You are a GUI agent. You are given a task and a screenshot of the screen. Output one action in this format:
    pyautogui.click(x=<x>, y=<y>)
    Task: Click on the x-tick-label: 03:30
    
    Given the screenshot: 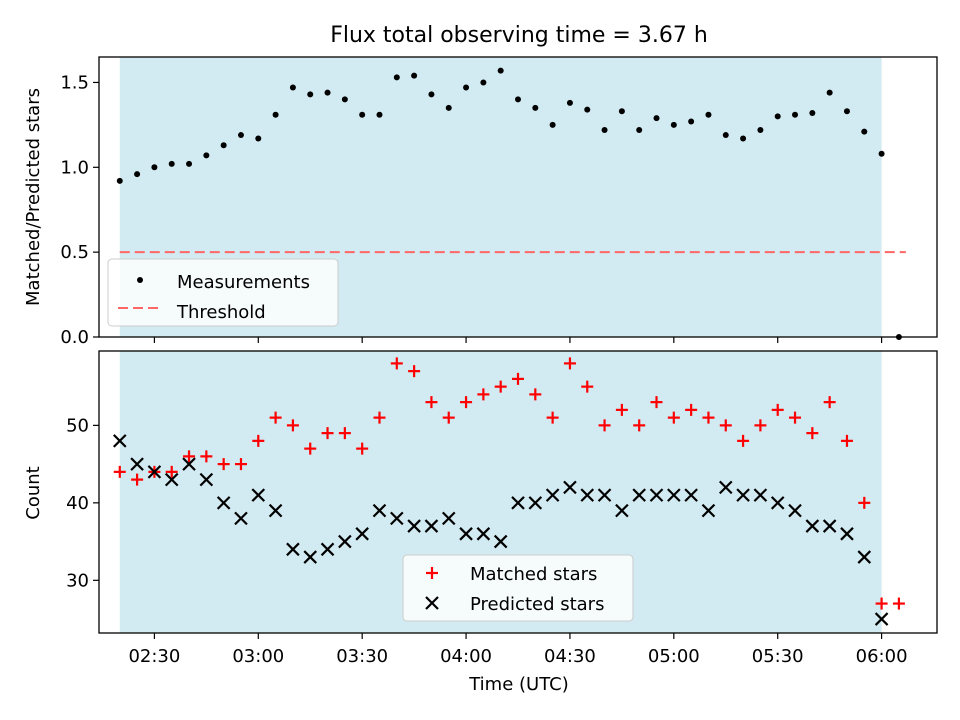 What is the action you would take?
    pyautogui.click(x=362, y=656)
    